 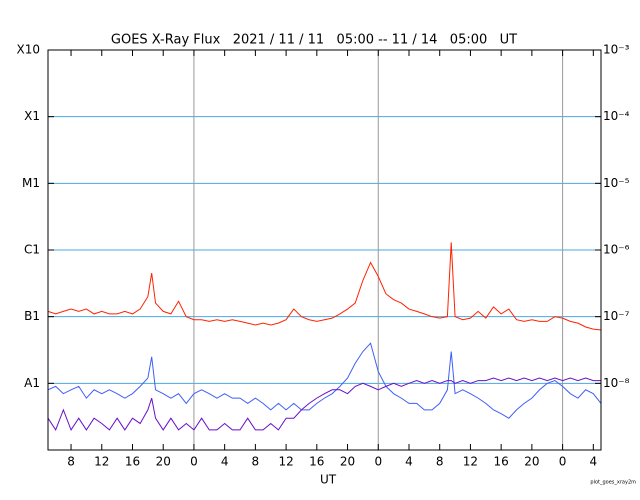 What do you see at coordinates (32, 116) in the screenshot?
I see `y-tick-label: X1` at bounding box center [32, 116].